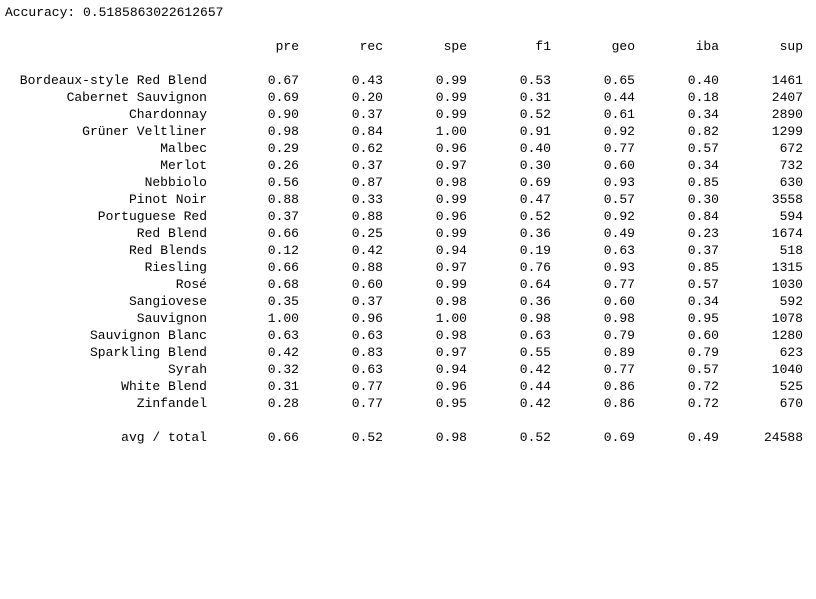 The width and height of the screenshot is (816, 599). Describe the element at coordinates (535, 403) in the screenshot. I see `cell-f1: 0.42` at that location.